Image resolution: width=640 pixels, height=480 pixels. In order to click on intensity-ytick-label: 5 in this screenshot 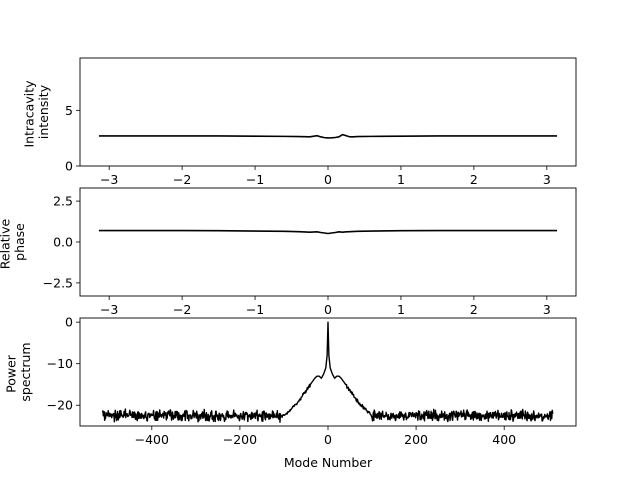, I will do `click(69, 110)`.